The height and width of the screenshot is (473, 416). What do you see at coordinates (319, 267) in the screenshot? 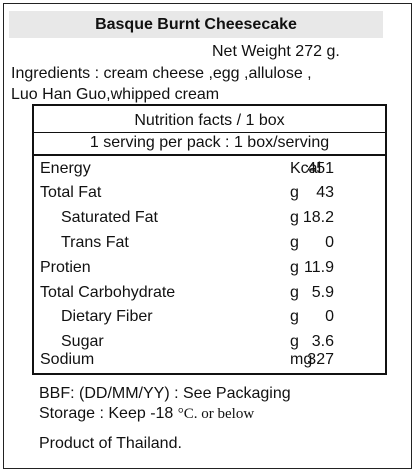
I see `nutrient-value: 11.9` at bounding box center [319, 267].